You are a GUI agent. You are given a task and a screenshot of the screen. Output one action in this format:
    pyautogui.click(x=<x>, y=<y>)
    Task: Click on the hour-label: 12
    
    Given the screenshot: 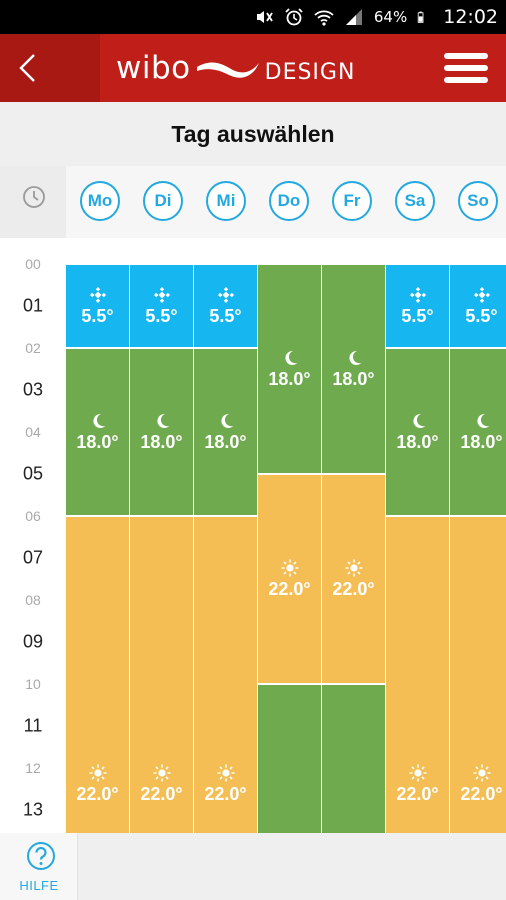 What is the action you would take?
    pyautogui.click(x=33, y=768)
    